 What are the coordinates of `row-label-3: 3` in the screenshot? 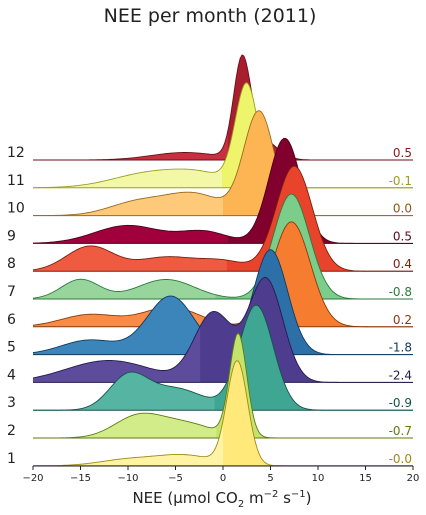 It's located at (11, 403).